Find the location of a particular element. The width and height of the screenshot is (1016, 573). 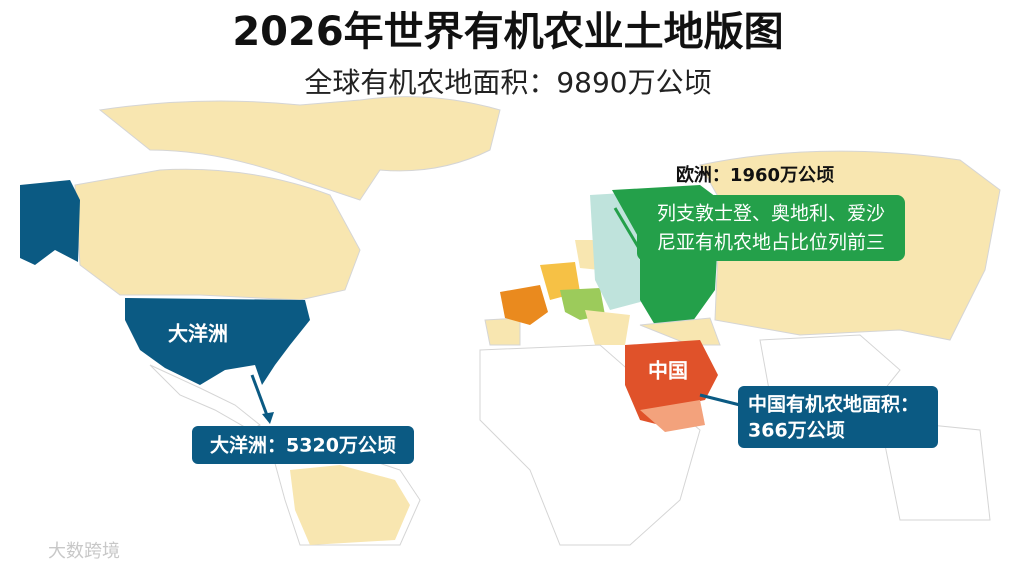

south-america is located at coordinates (350, 505).